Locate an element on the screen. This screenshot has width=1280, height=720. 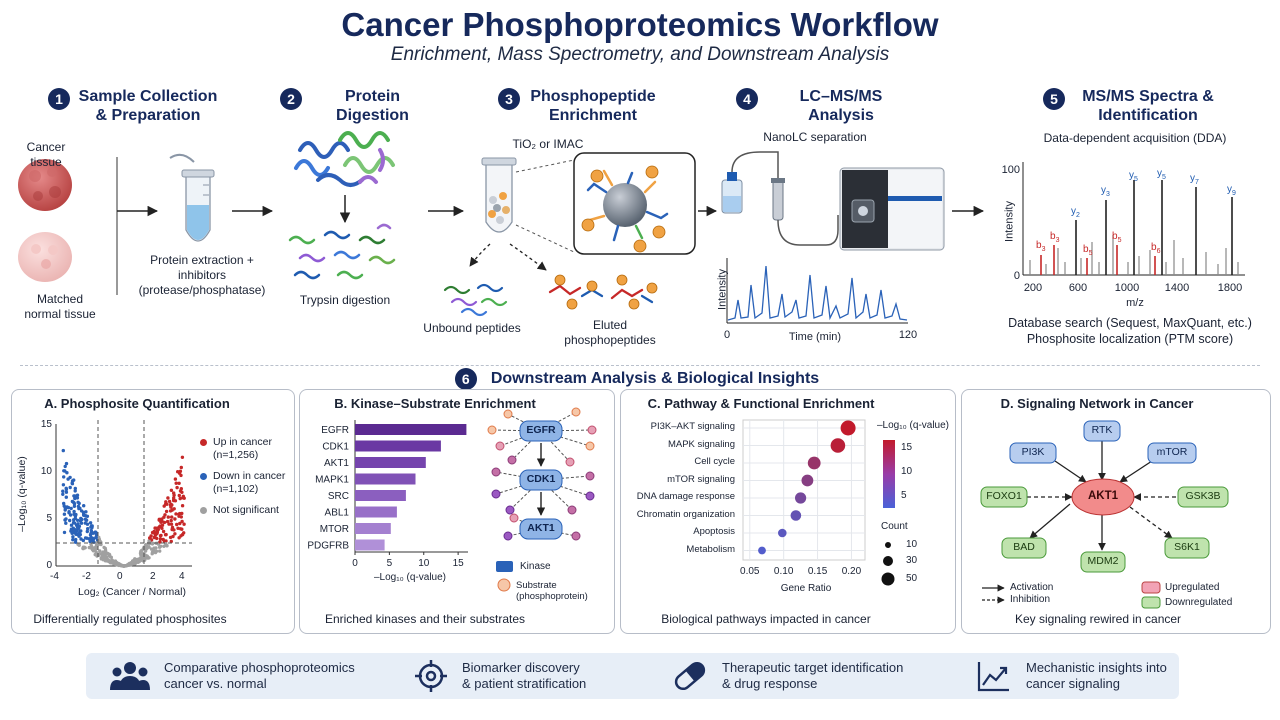
color-tick: 15 is located at coordinates (907, 447).